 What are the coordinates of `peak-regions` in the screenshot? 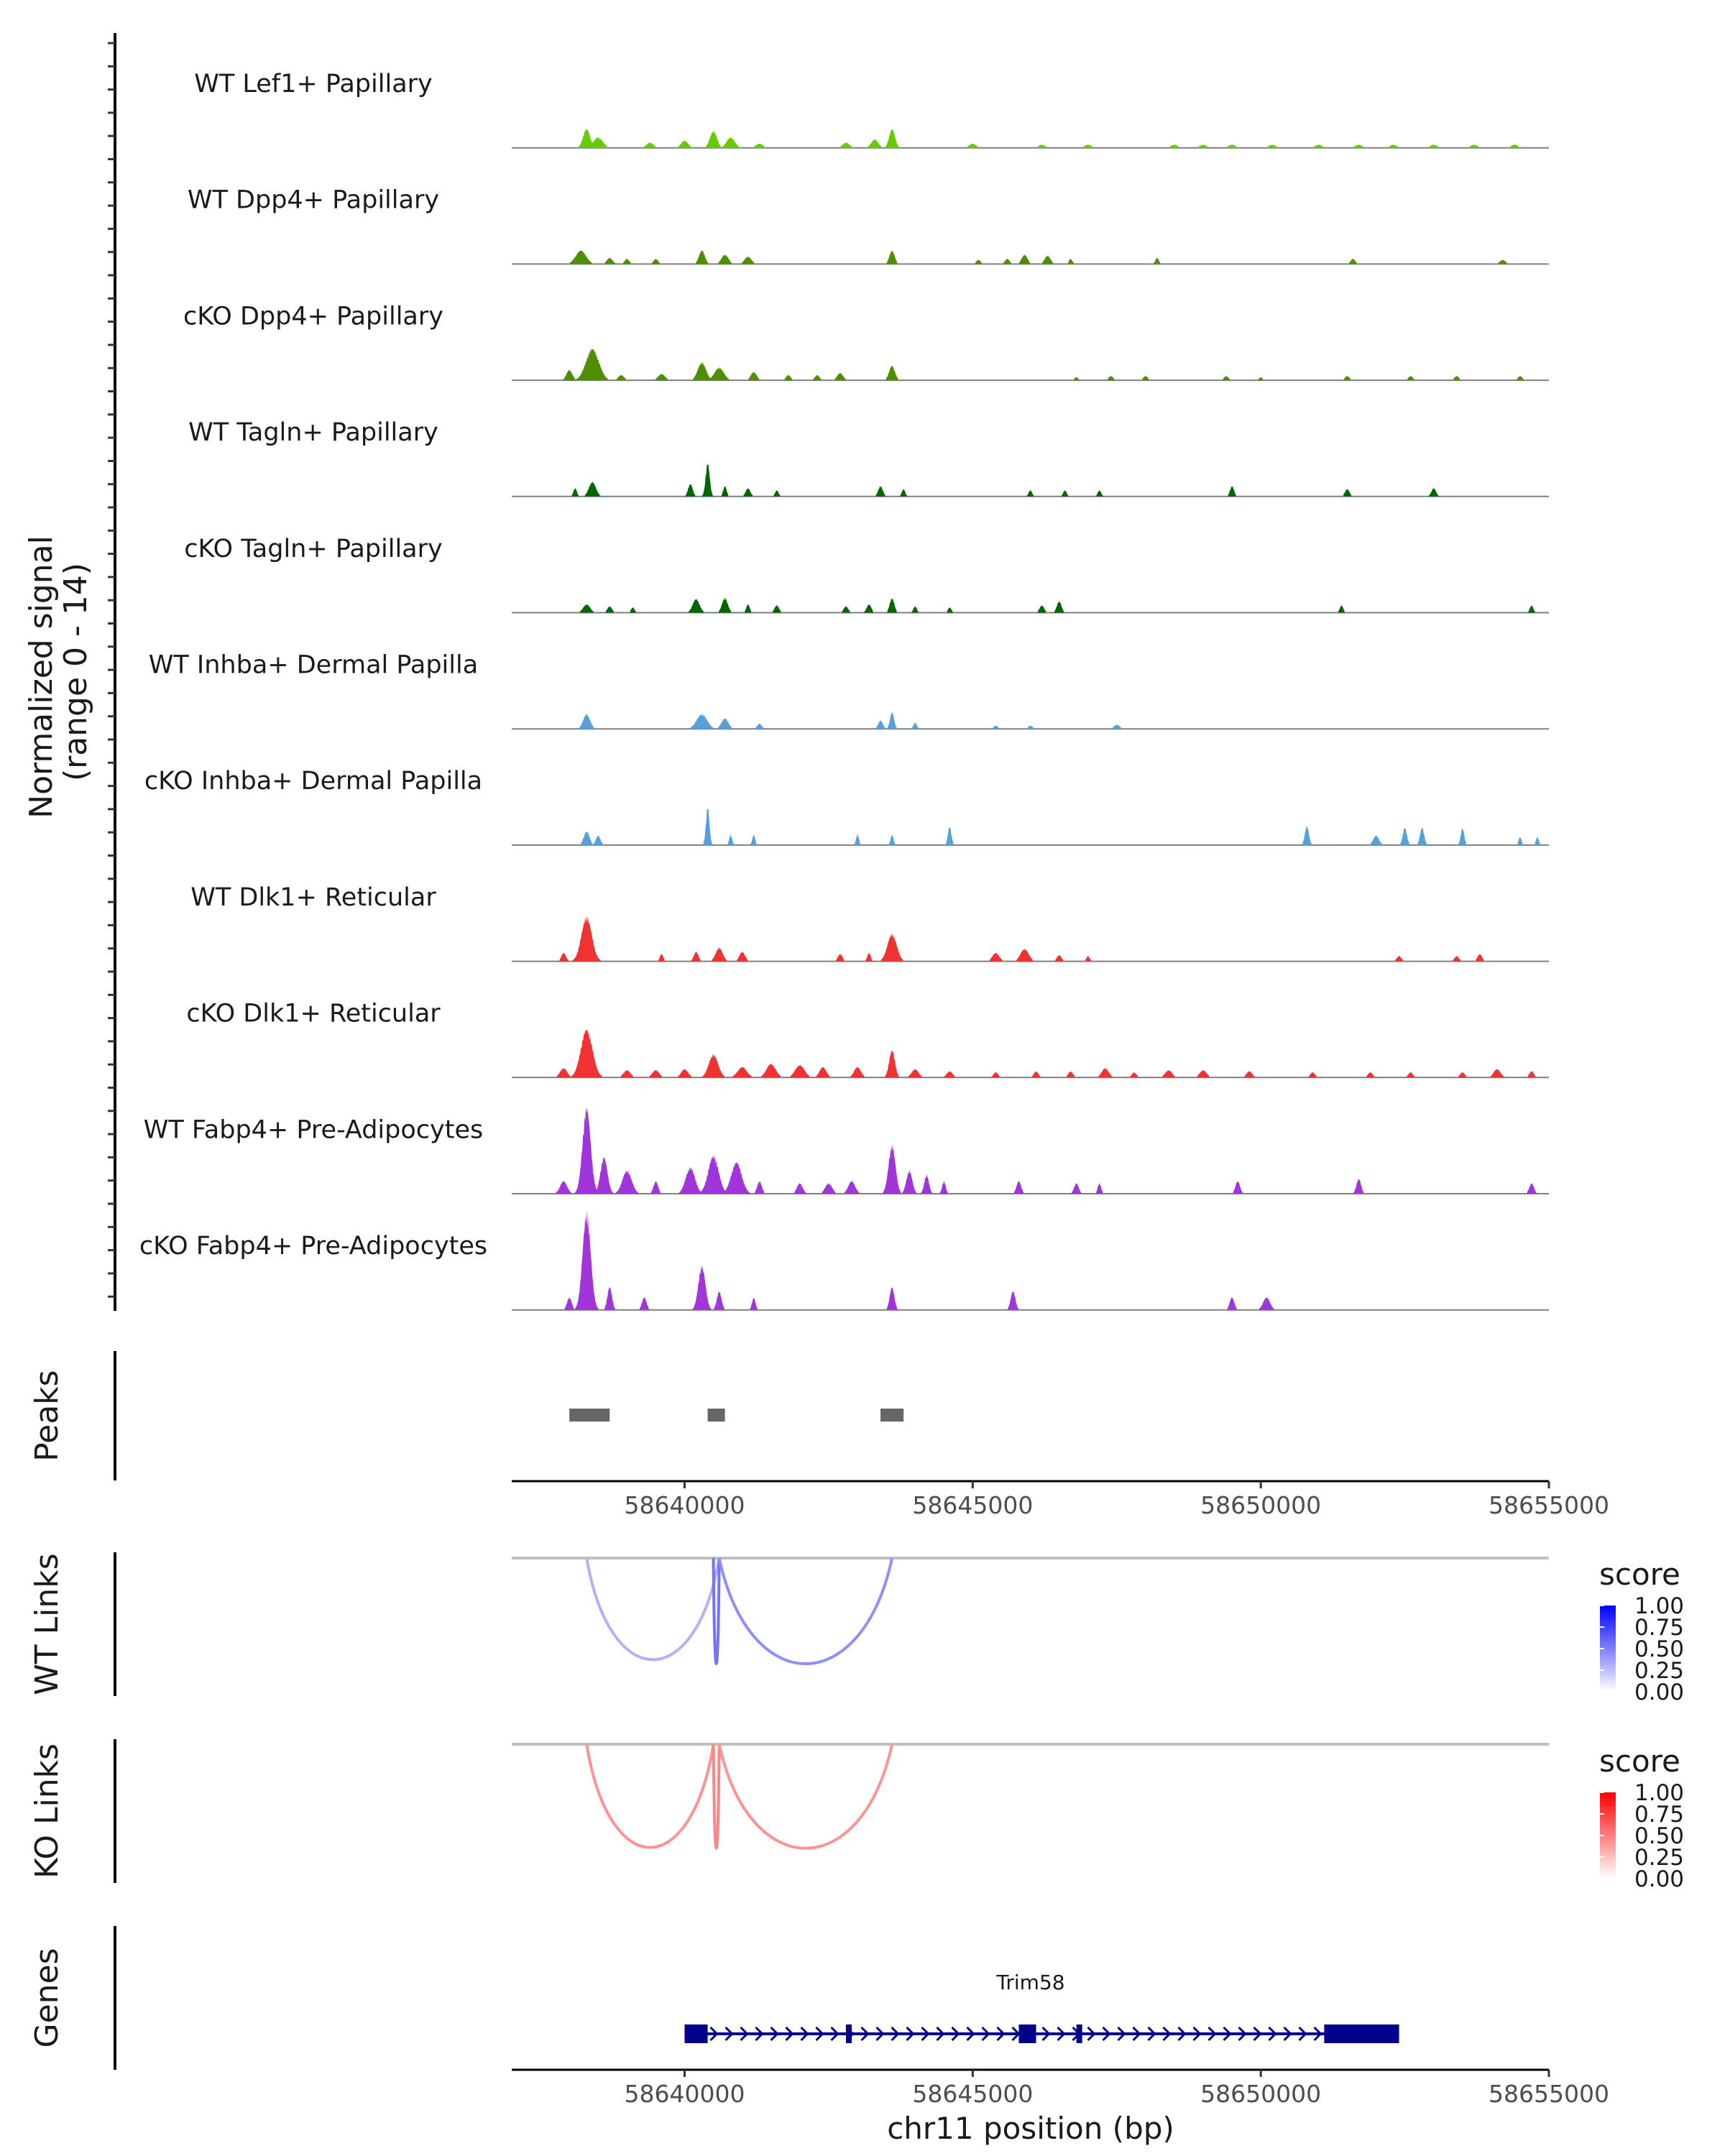 It's located at (736, 1415).